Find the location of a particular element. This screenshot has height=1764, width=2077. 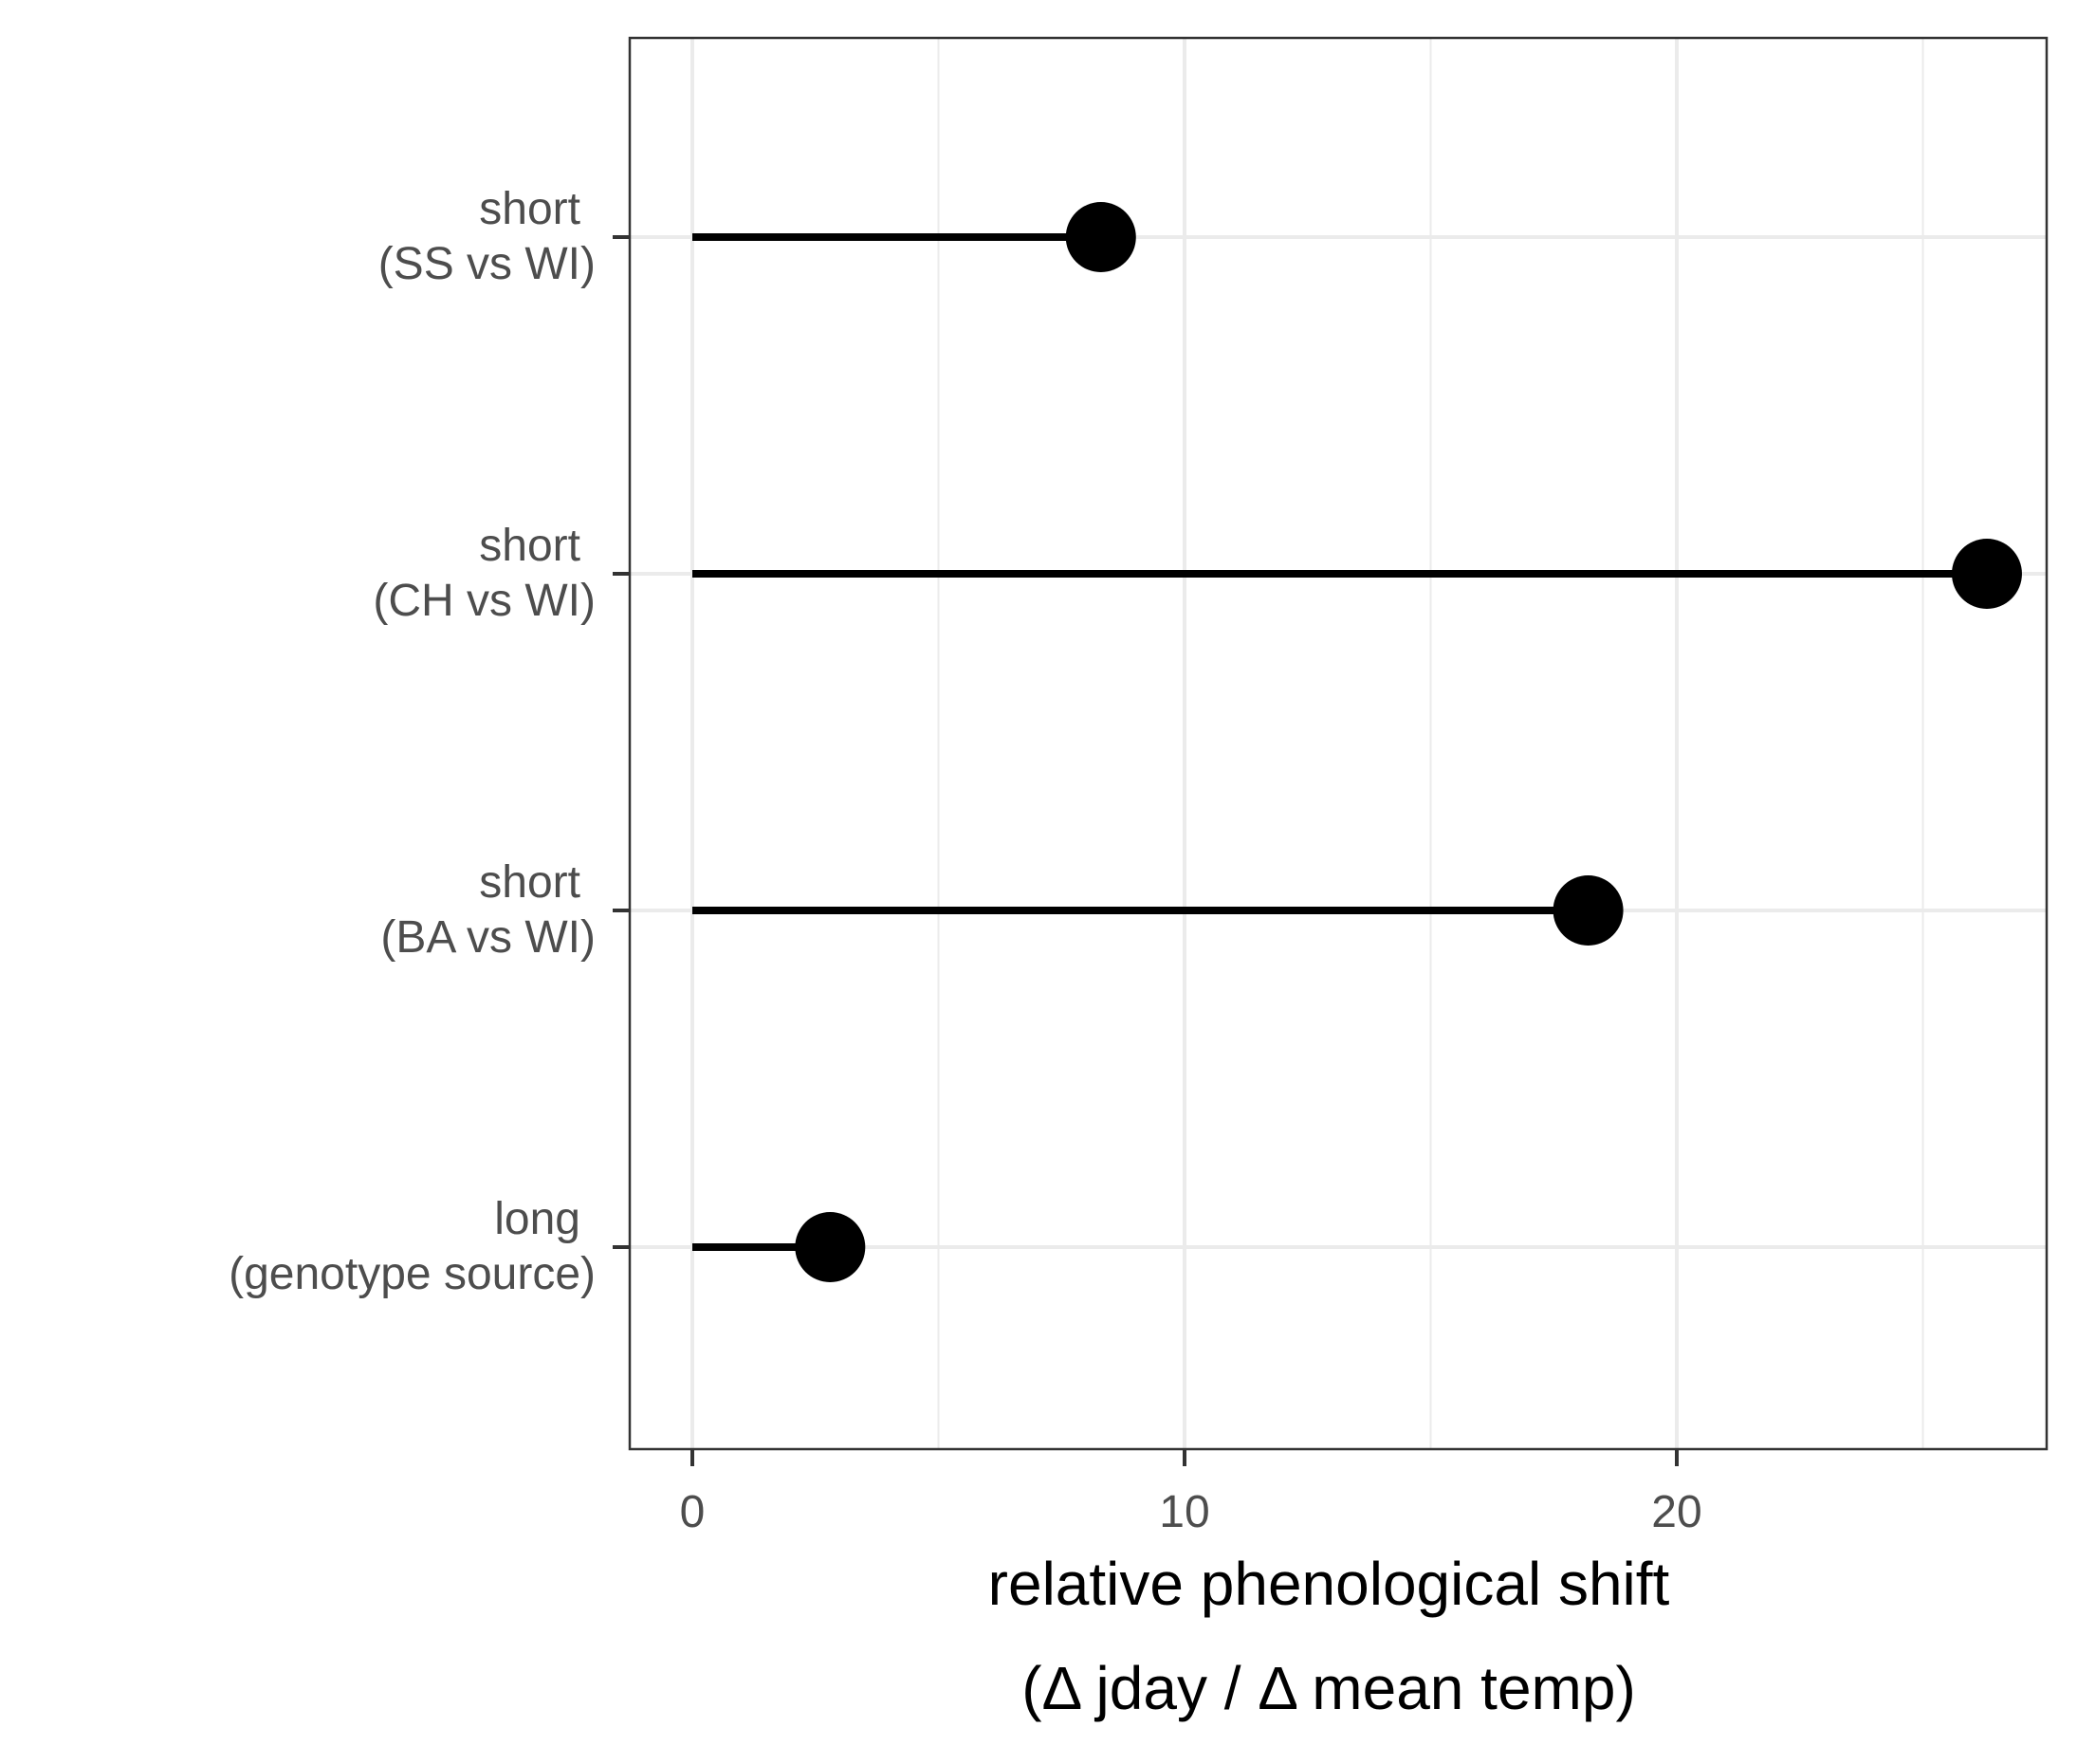

y-tick-label-line2-1: (CH vs WI) is located at coordinates (484, 601).